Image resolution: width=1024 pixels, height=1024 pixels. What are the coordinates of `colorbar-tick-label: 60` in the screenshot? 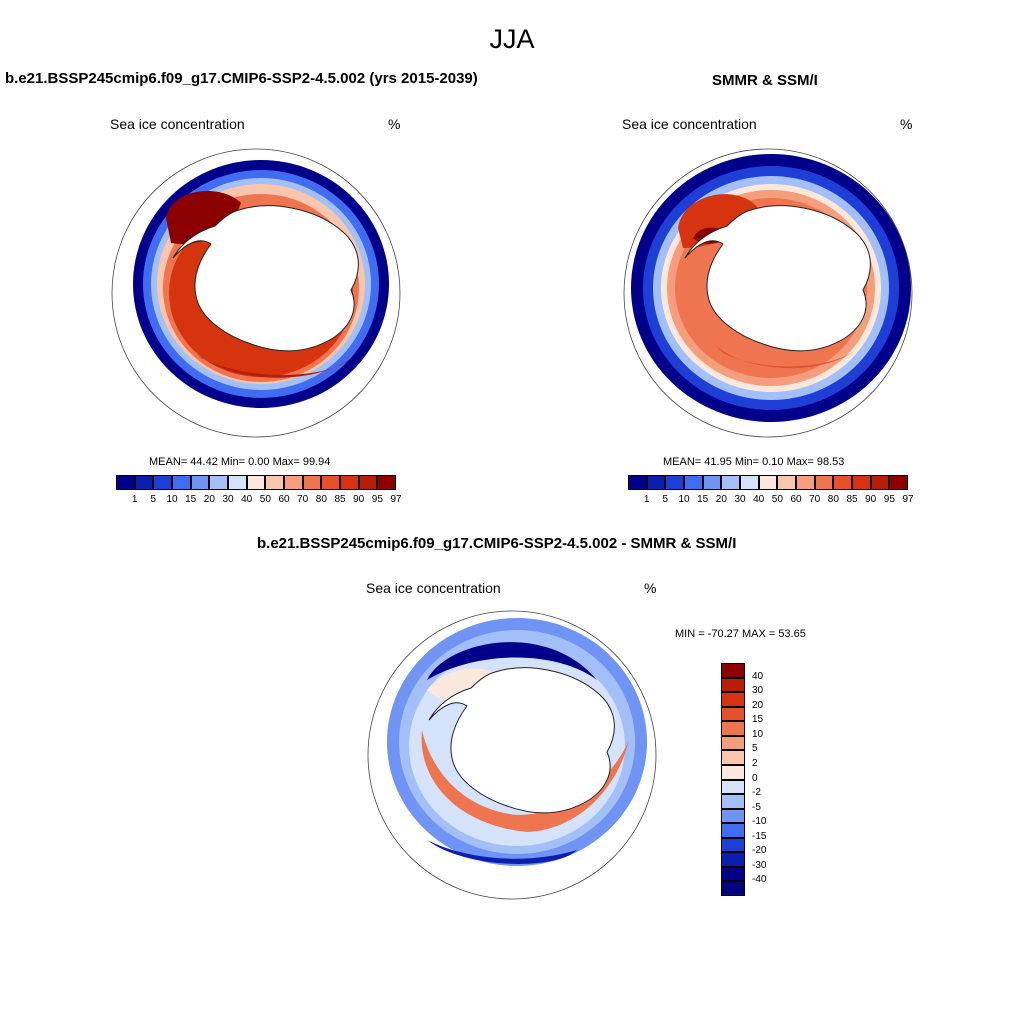 It's located at (796, 499).